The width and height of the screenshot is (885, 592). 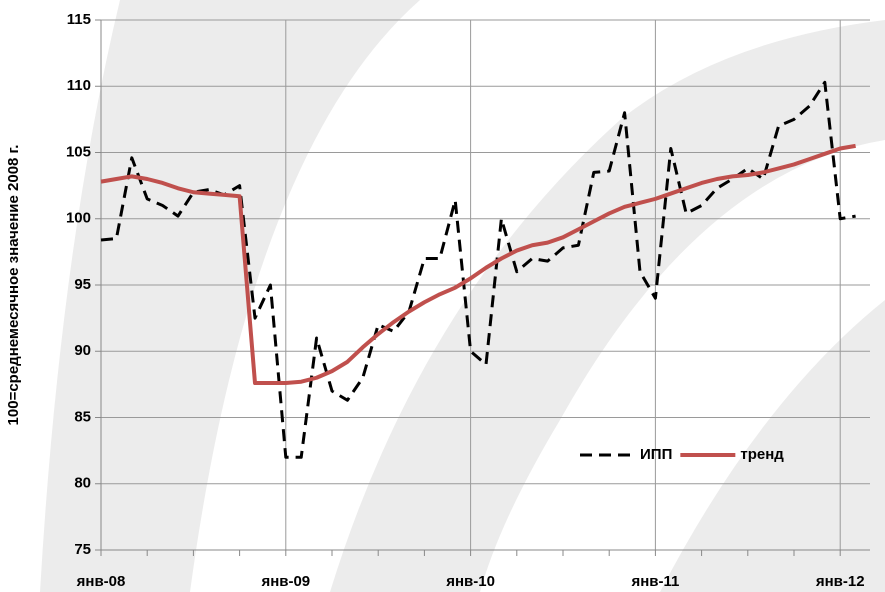 I want to click on y-tick-label: 115, so click(x=79, y=19).